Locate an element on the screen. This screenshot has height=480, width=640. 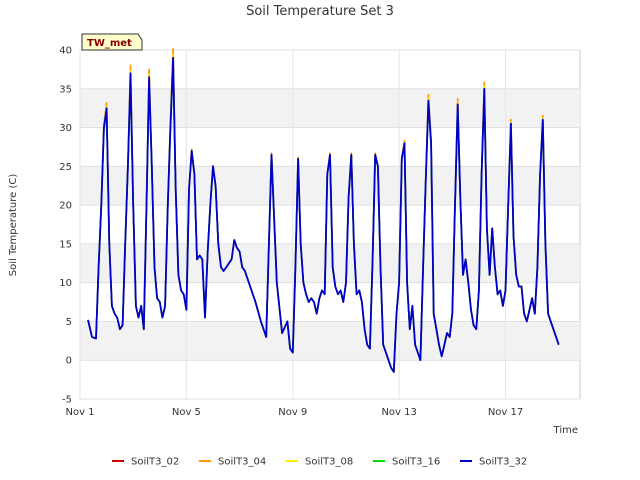
site-badge: TW_met is located at coordinates (112, 42).